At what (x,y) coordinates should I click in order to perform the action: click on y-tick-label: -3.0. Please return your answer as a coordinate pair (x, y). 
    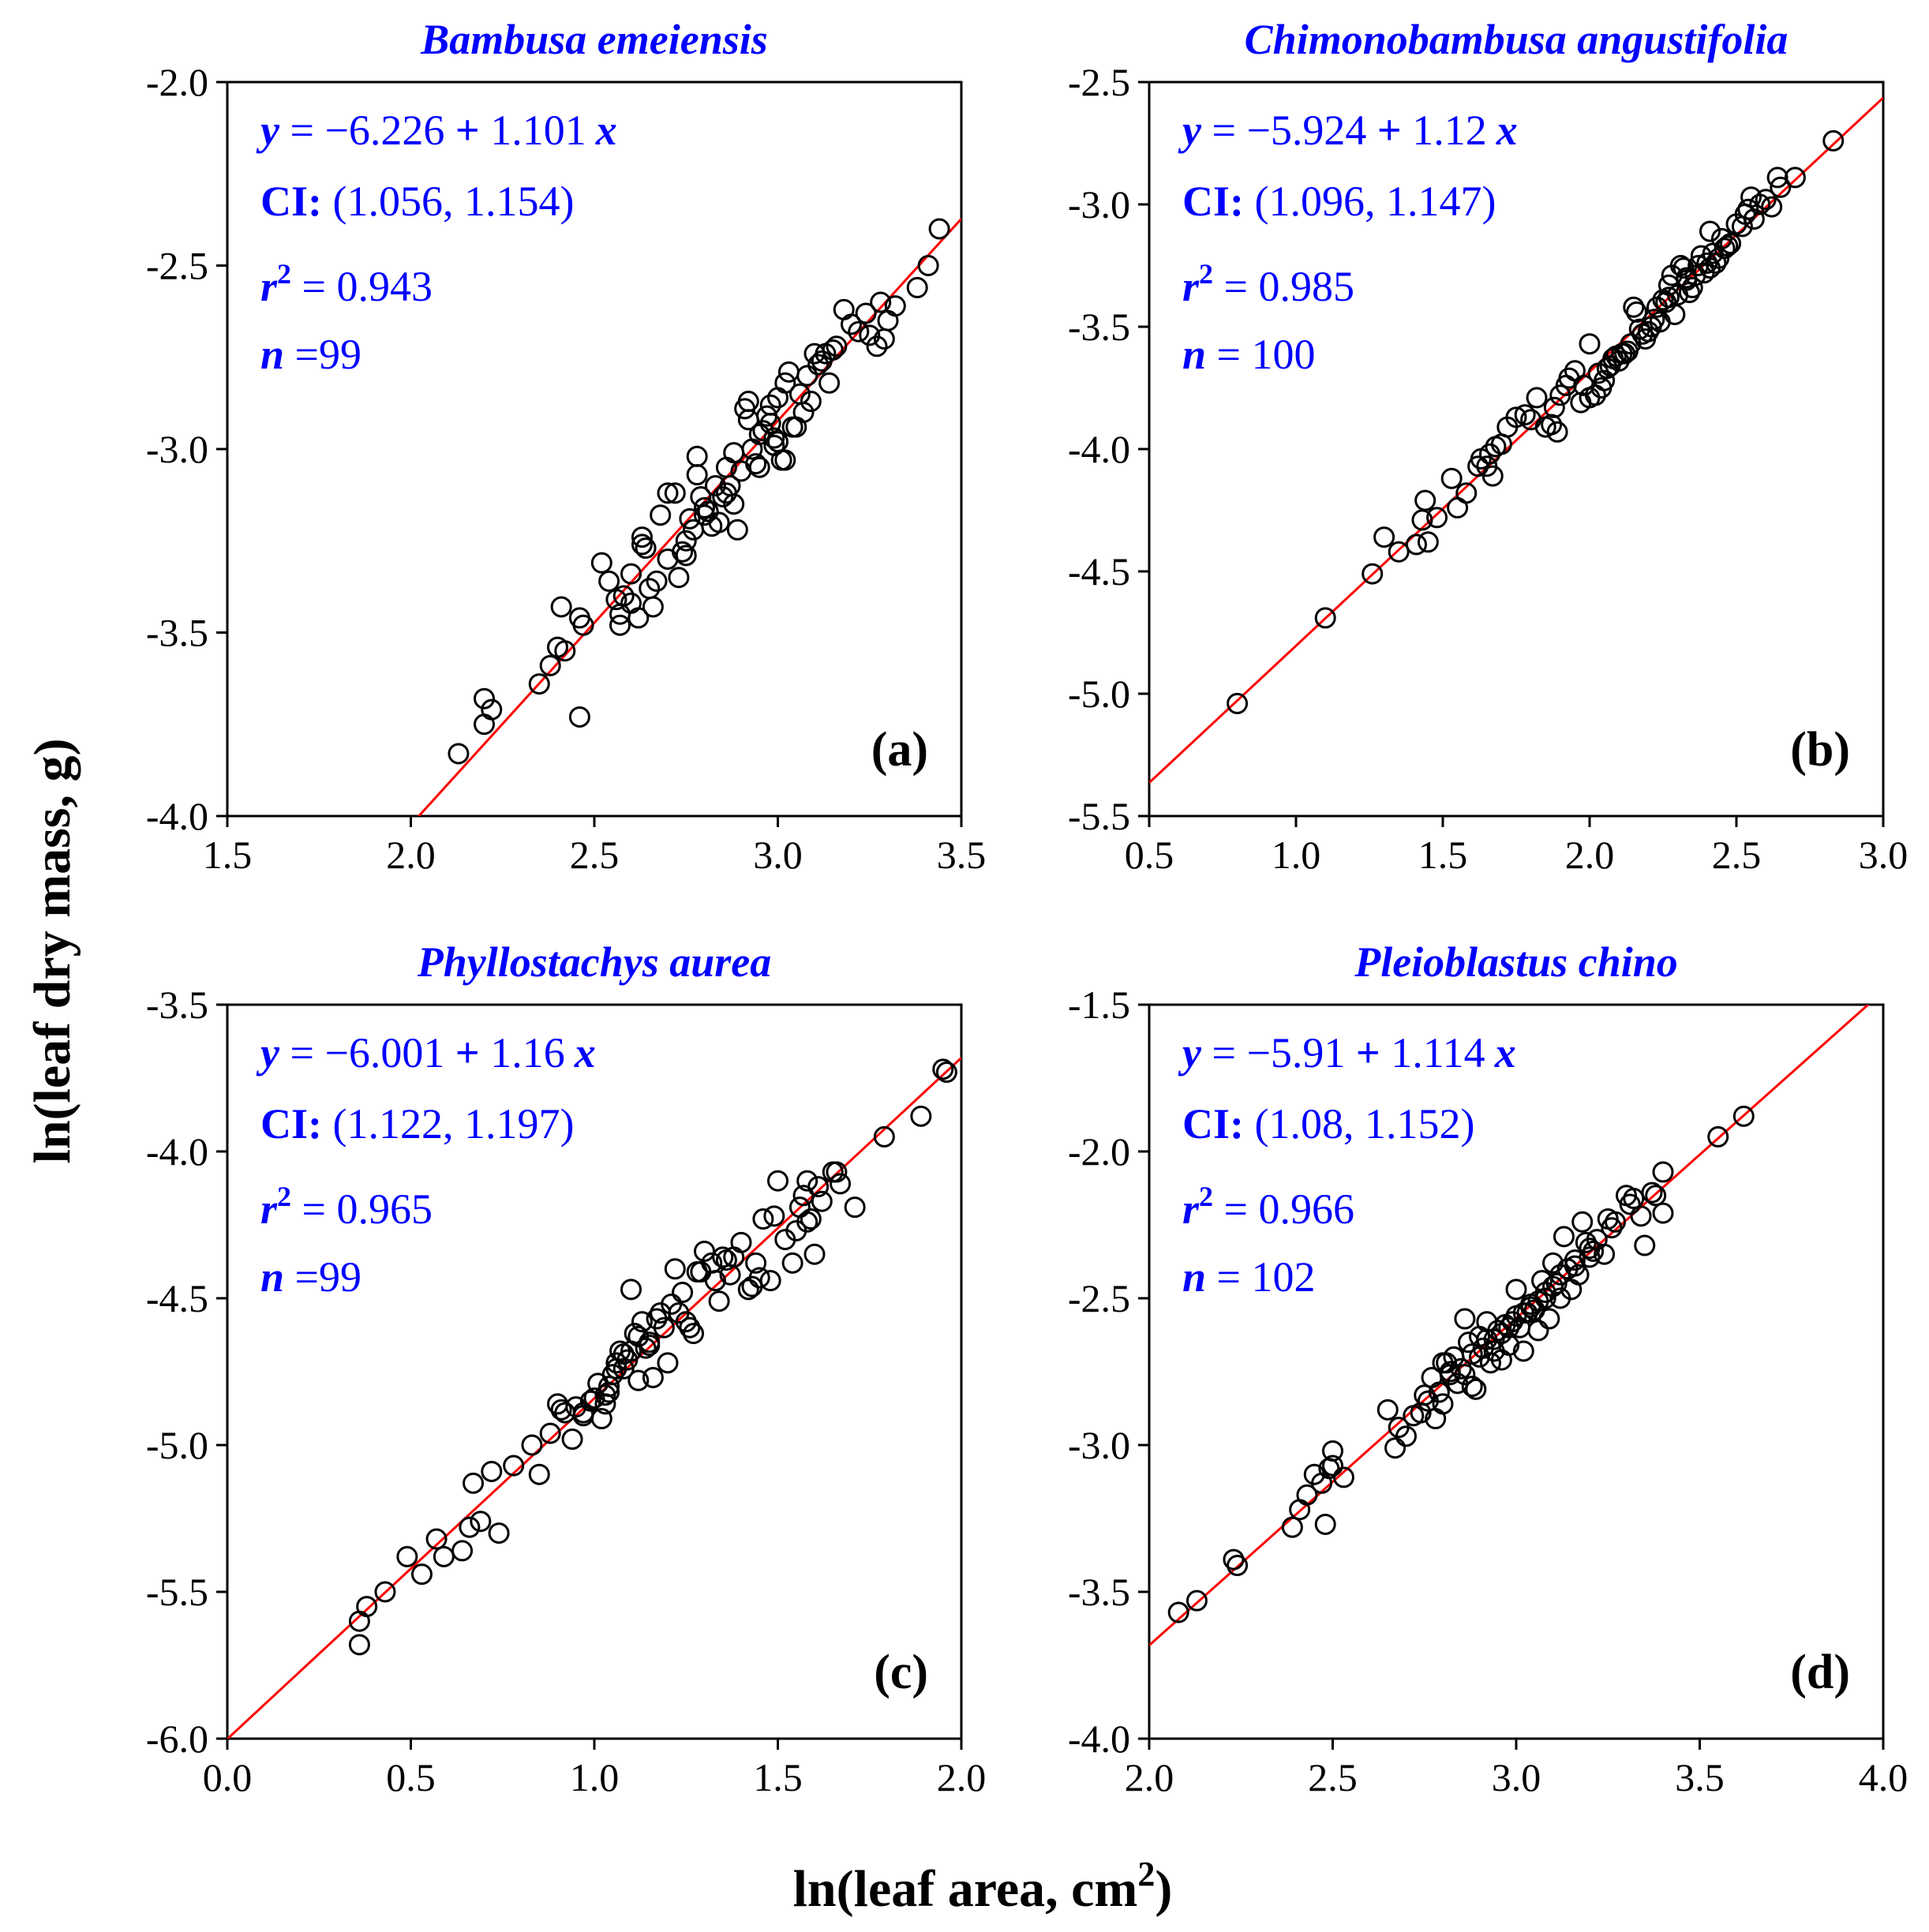
    Looking at the image, I should click on (177, 449).